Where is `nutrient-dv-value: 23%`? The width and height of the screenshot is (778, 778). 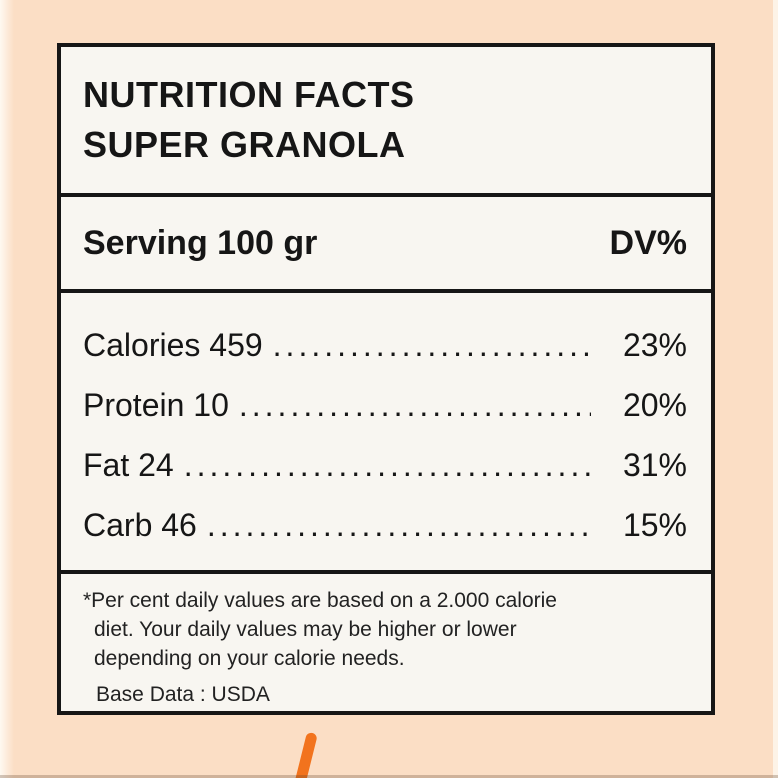
nutrient-dv-value: 23% is located at coordinates (654, 345).